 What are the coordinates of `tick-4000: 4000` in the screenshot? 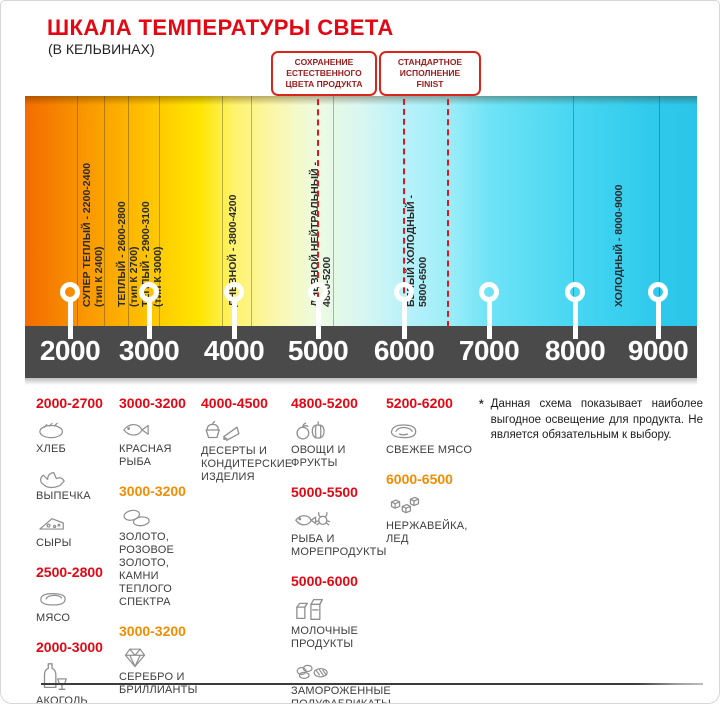 It's located at (234, 350).